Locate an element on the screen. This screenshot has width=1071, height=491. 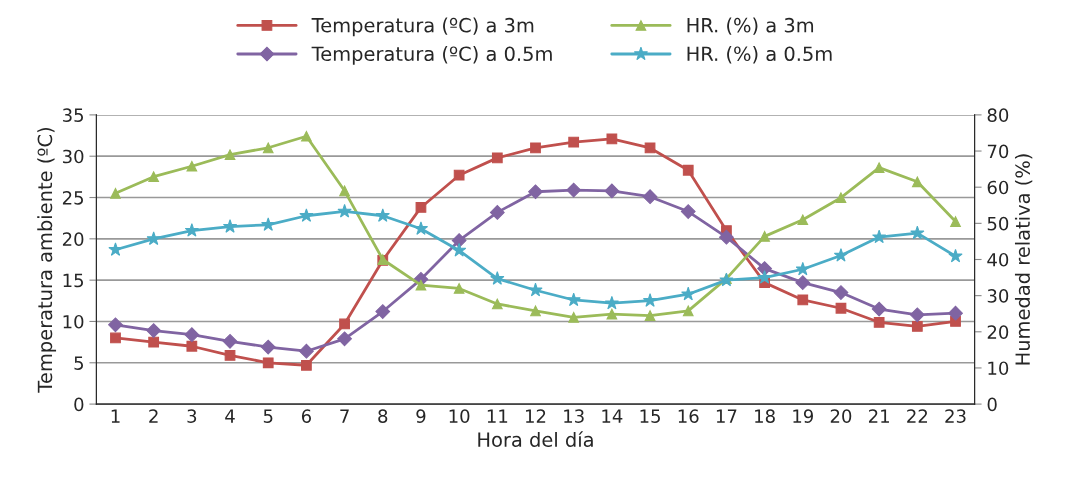
x-tick-label: 5 is located at coordinates (268, 416).